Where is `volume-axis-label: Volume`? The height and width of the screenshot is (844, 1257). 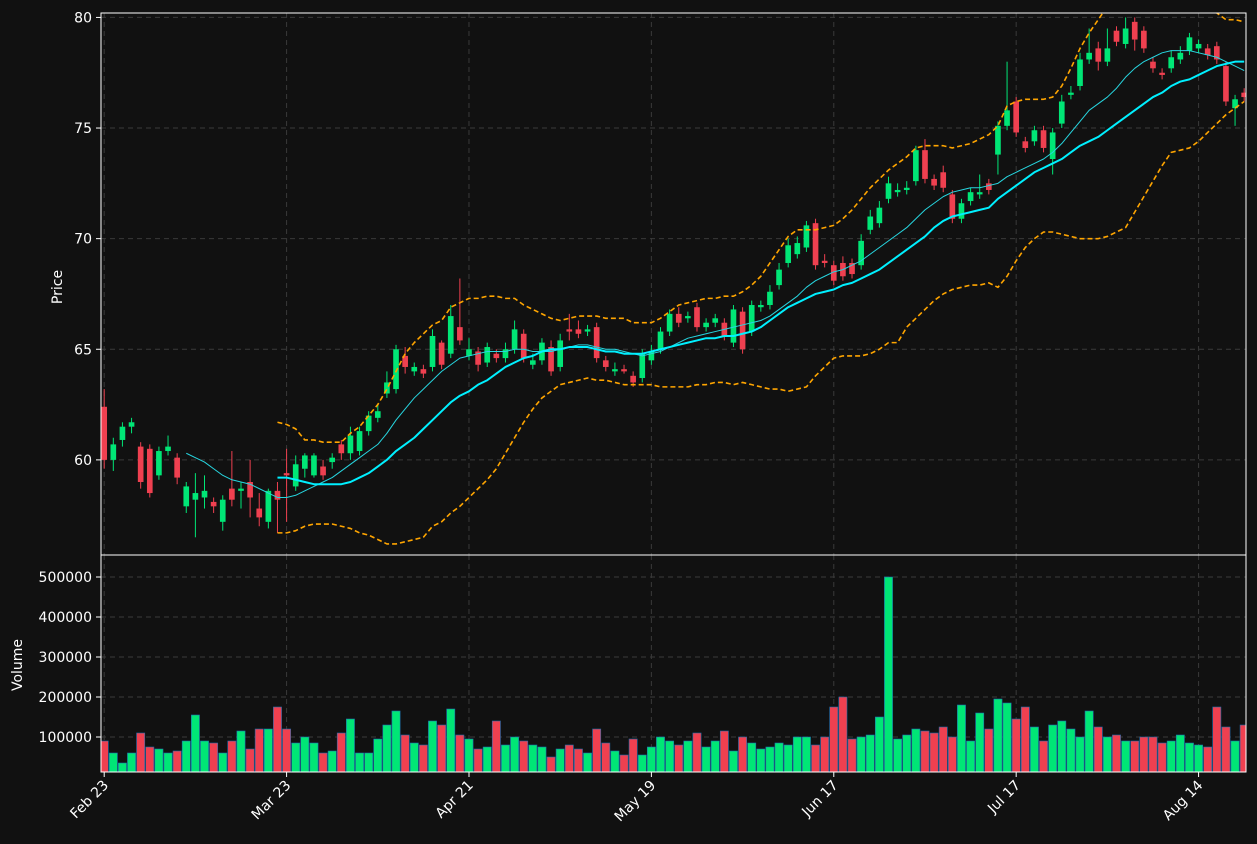 volume-axis-label: Volume is located at coordinates (18, 665).